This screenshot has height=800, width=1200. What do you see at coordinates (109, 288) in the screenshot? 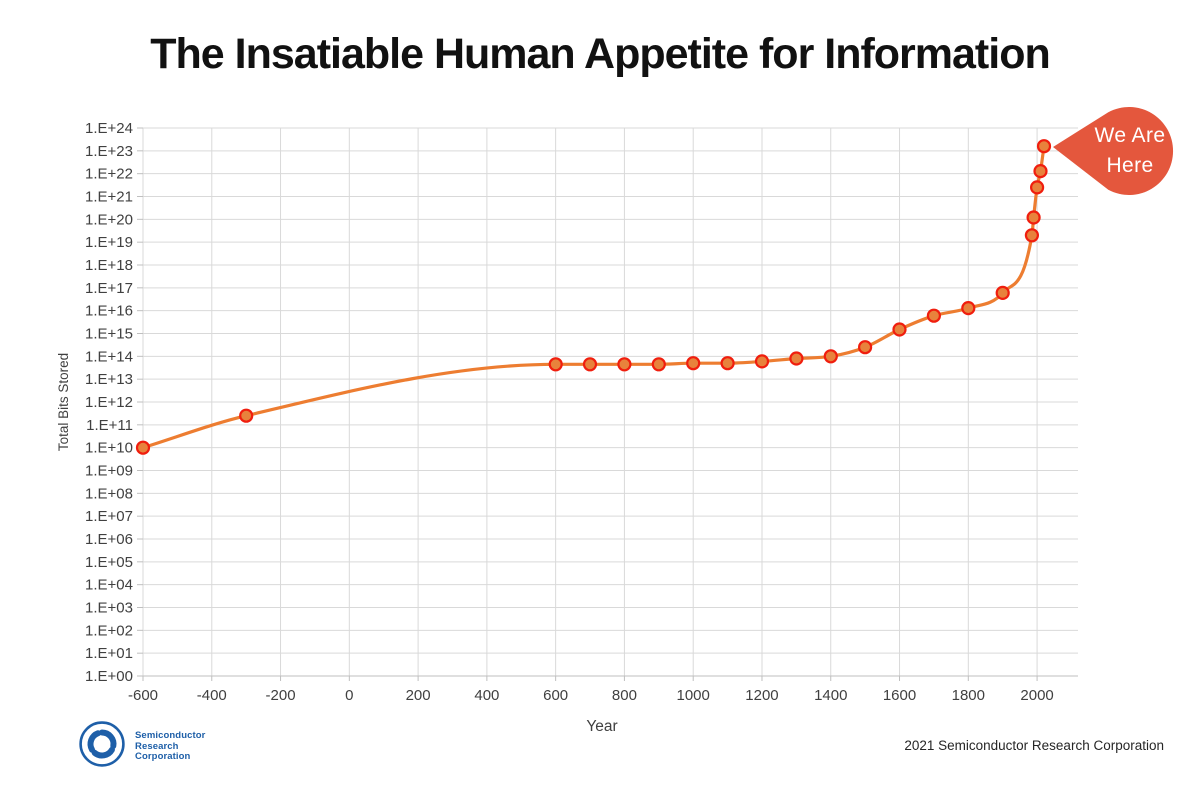
I see `y-tick-label: 1.E+17` at bounding box center [109, 288].